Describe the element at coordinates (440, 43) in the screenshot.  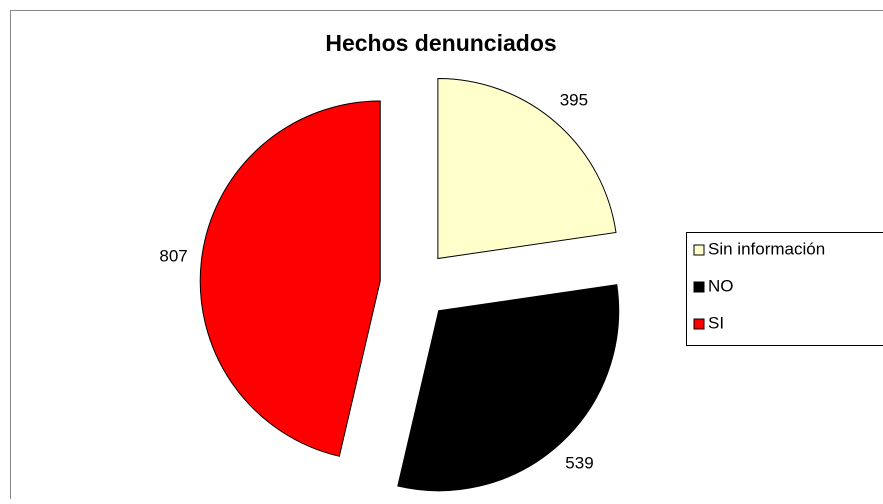
I see `chart-title: Hechos denunciados` at that location.